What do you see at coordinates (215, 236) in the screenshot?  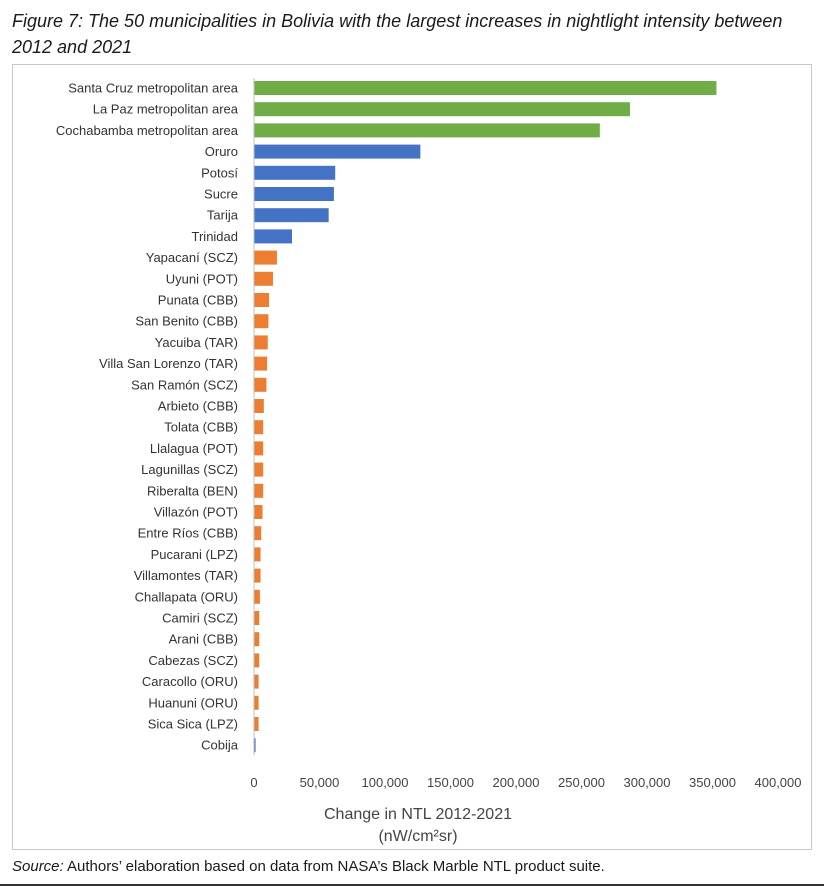 I see `category-label: Trinidad` at bounding box center [215, 236].